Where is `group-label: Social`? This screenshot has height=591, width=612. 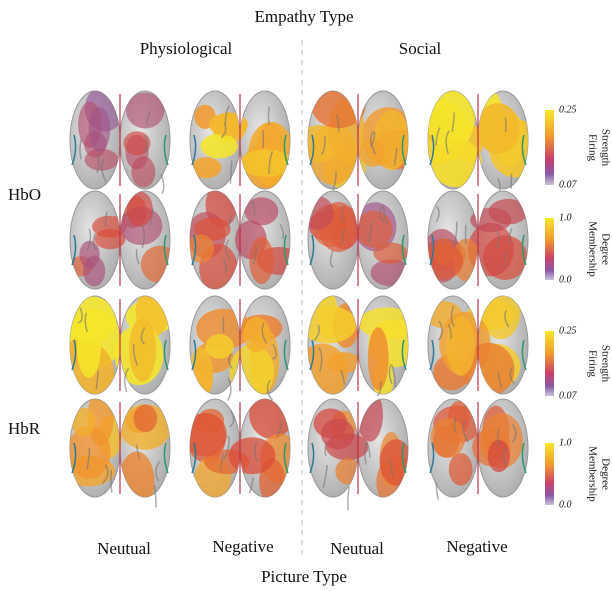 group-label: Social is located at coordinates (420, 48).